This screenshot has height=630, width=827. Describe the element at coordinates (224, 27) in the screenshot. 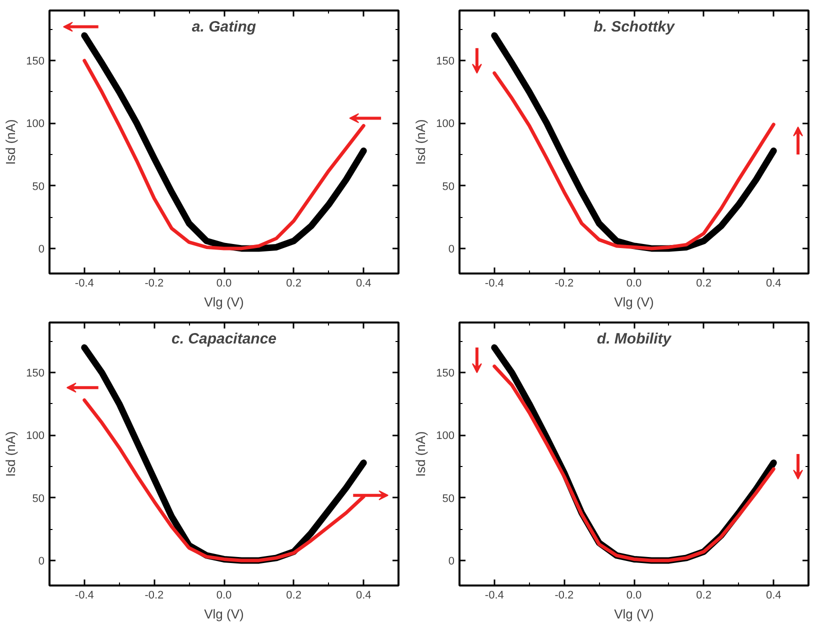

I see `text: a. Gating` at that location.